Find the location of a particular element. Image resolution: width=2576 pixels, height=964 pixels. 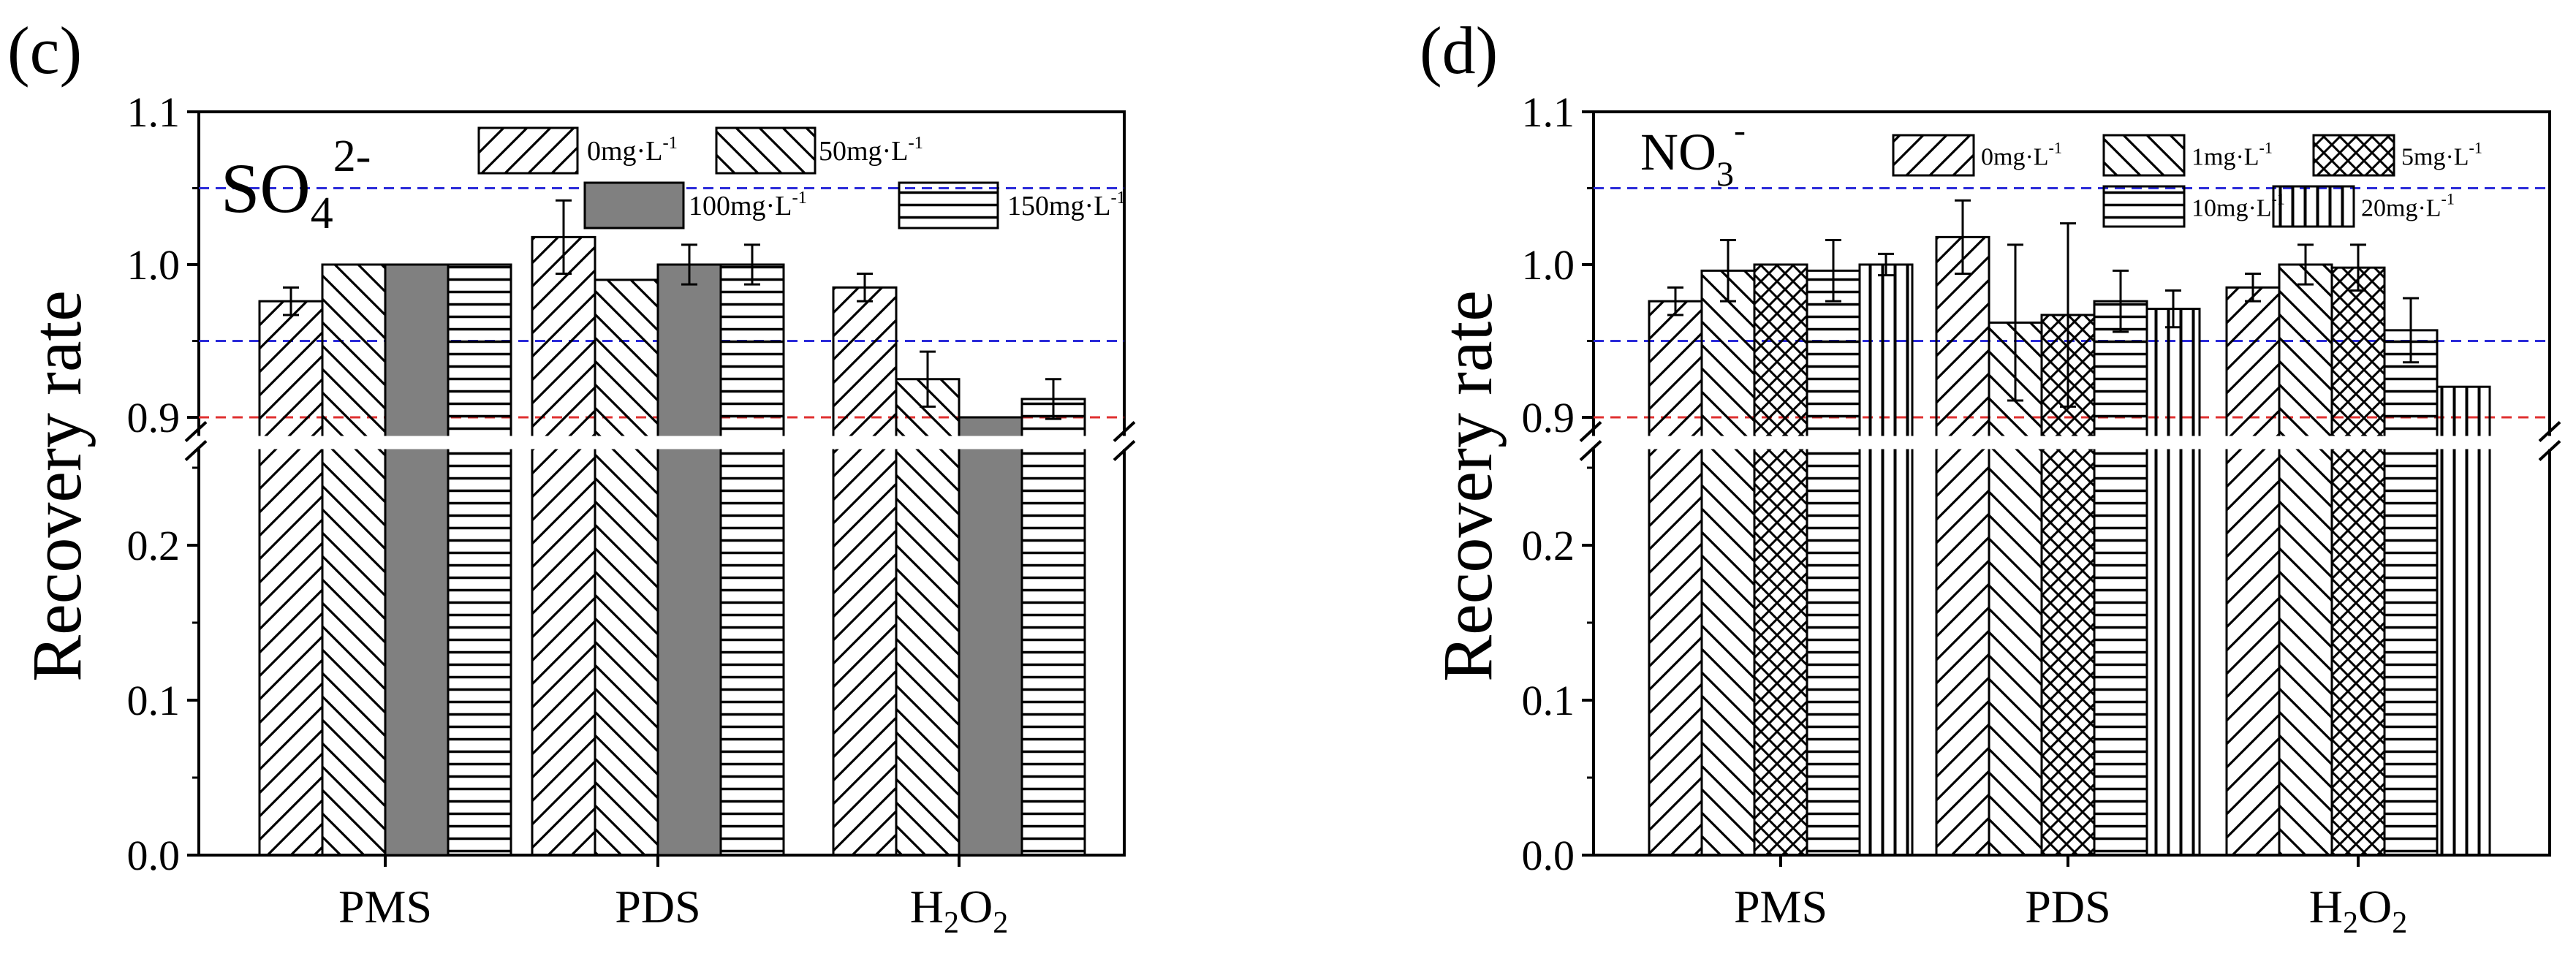

legend-label: 10mg·L-1 is located at coordinates (2238, 206).